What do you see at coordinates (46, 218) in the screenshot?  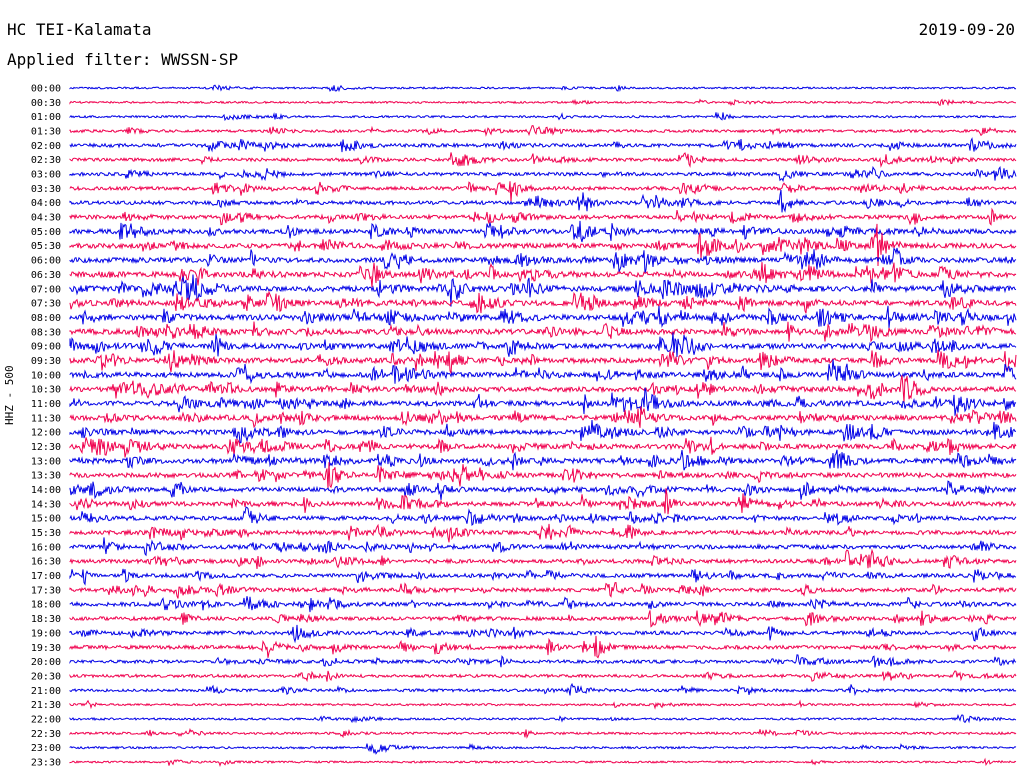 I see `time-label: 04:30` at bounding box center [46, 218].